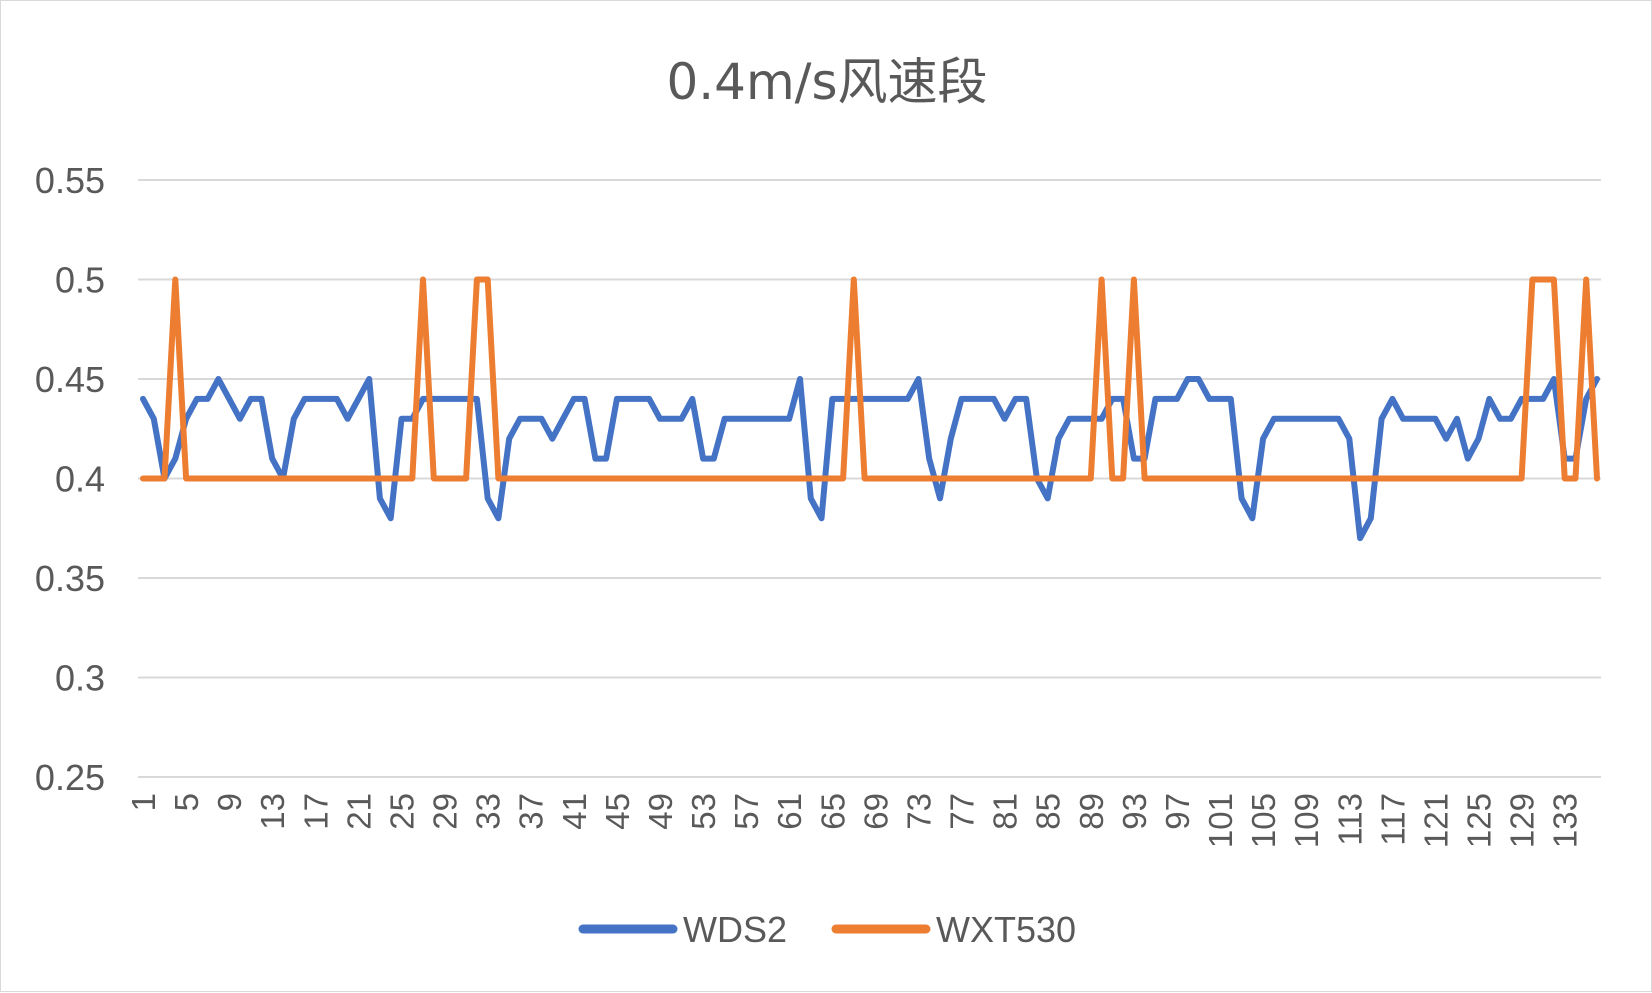 The width and height of the screenshot is (1652, 993). What do you see at coordinates (80, 479) in the screenshot?
I see `y-tick-label: 0.4` at bounding box center [80, 479].